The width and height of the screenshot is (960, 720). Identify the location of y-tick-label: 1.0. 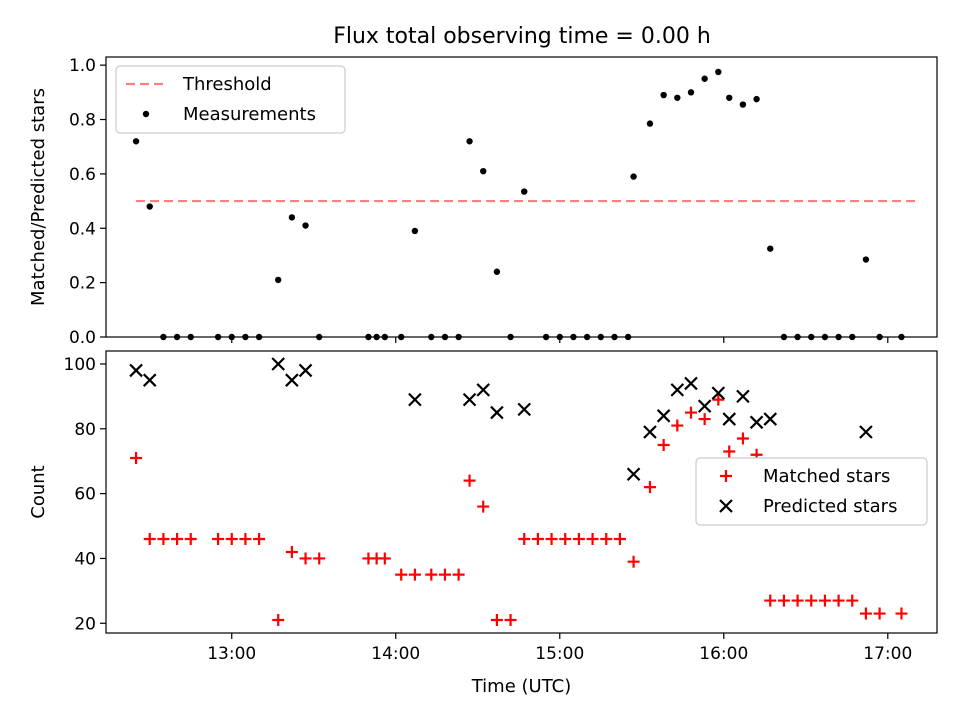
(82, 66).